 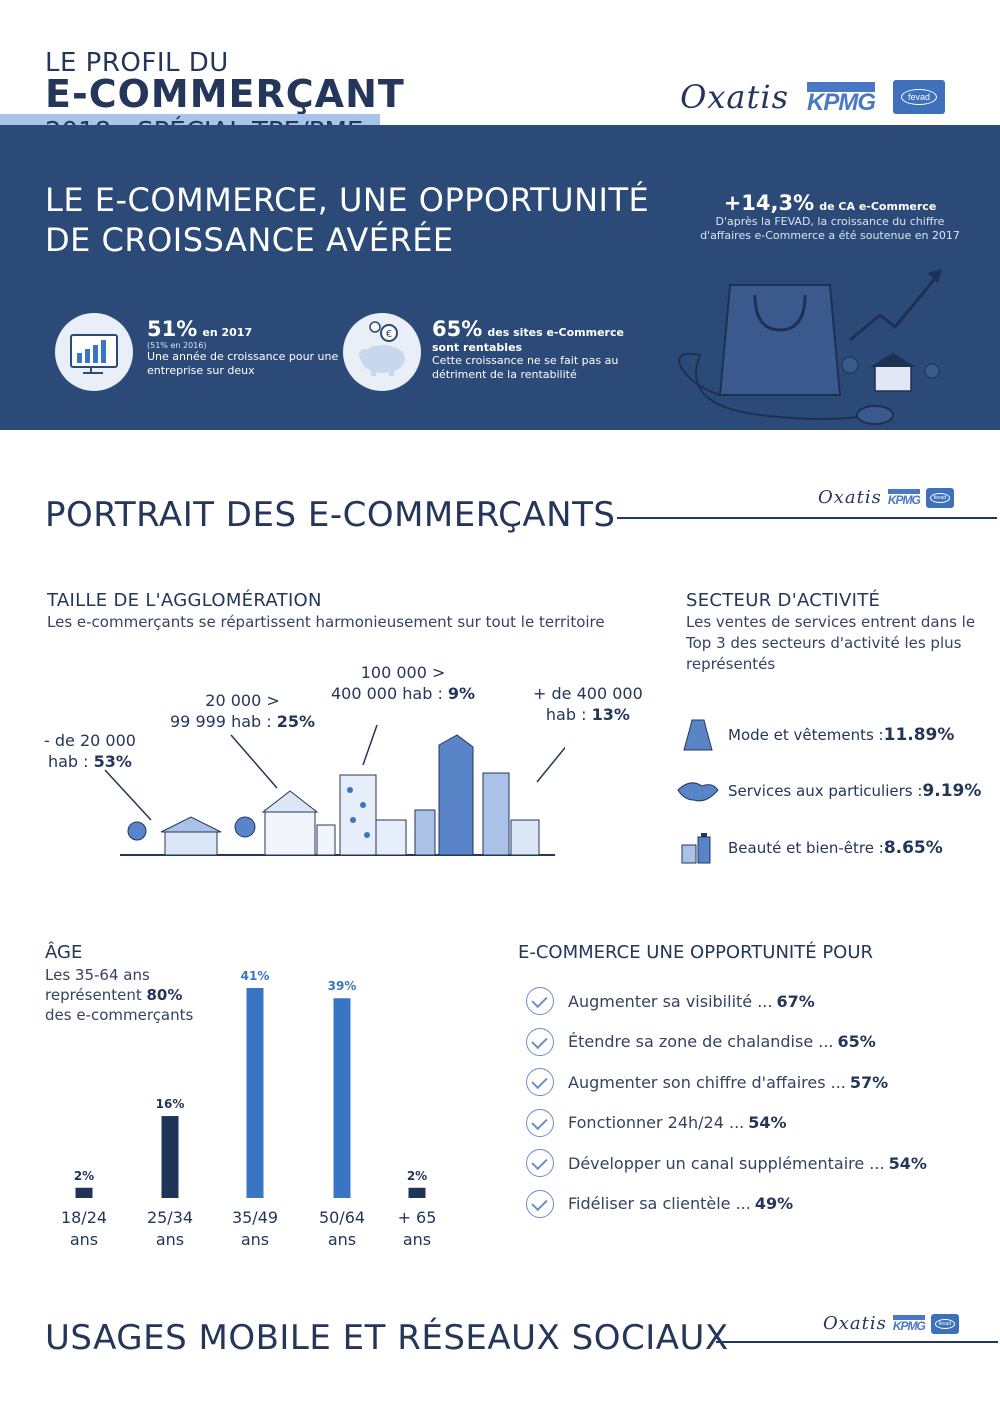 What do you see at coordinates (84, 1217) in the screenshot?
I see `age-category-label: 18/24` at bounding box center [84, 1217].